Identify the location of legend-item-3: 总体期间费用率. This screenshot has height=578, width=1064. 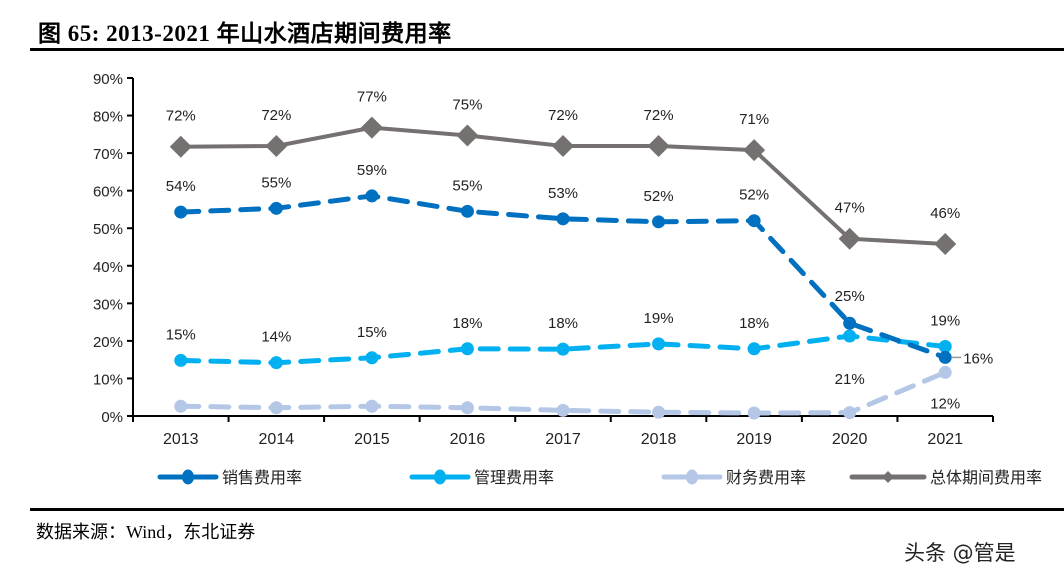
(945, 477).